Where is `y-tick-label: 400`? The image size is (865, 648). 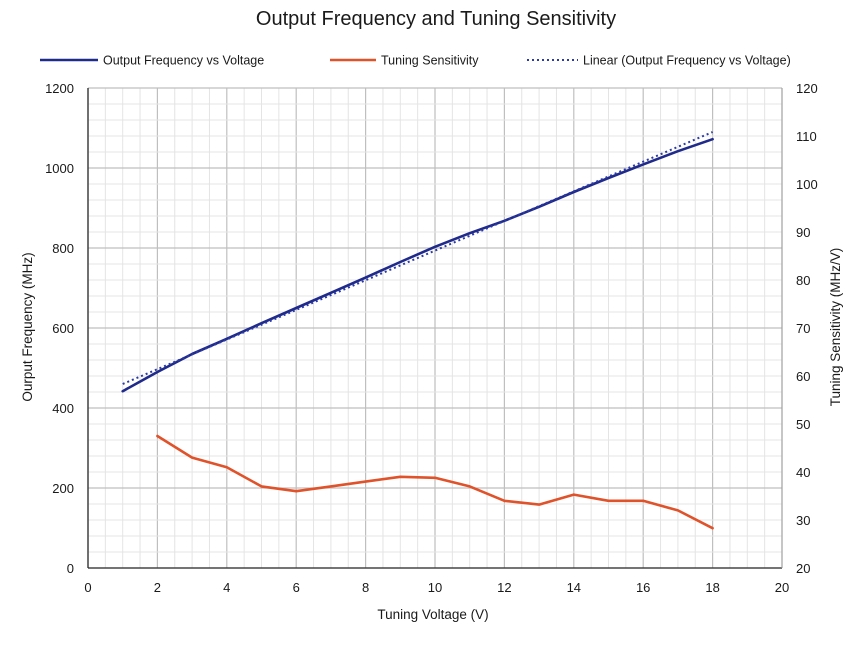
y-tick-label: 400 is located at coordinates (63, 408).